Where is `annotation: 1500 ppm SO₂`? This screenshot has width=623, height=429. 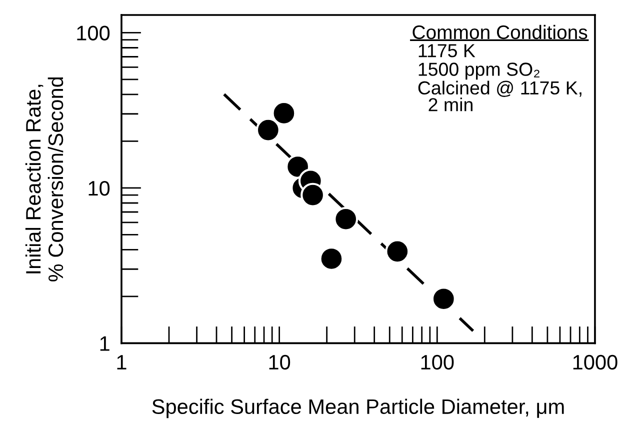
annotation: 1500 ppm SO₂ is located at coordinates (479, 71).